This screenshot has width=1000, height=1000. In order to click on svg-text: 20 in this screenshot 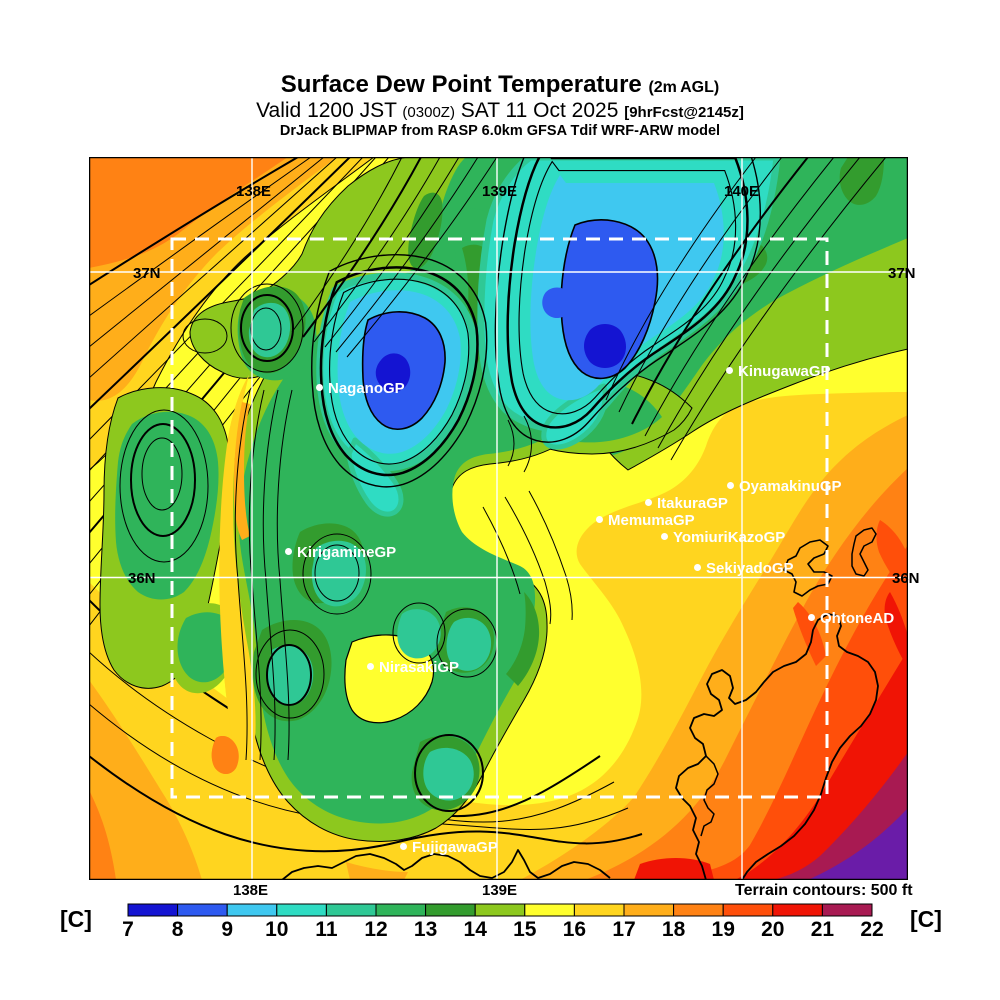, I will do `click(772, 929)`.